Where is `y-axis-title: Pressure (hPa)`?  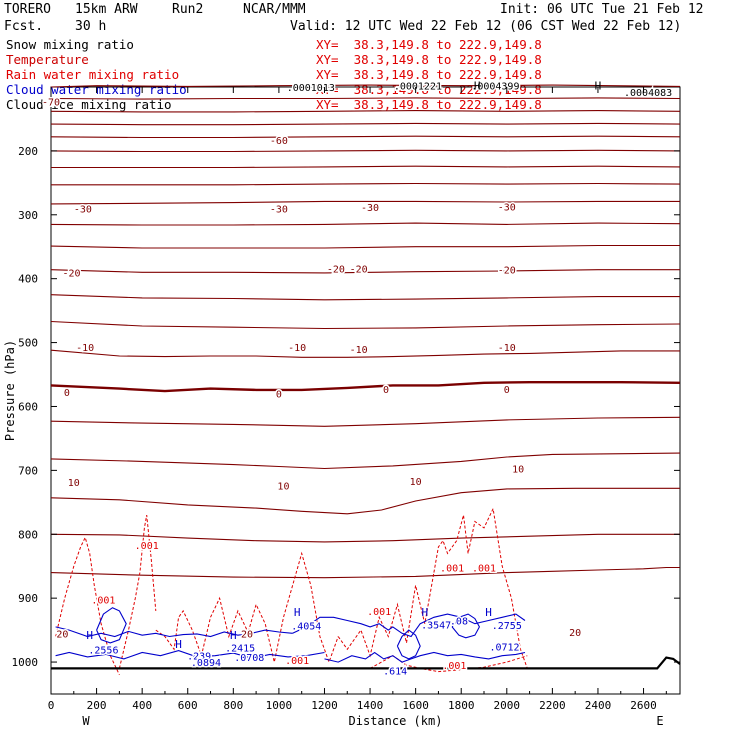
y-axis-title: Pressure (hPa) is located at coordinates (10, 390).